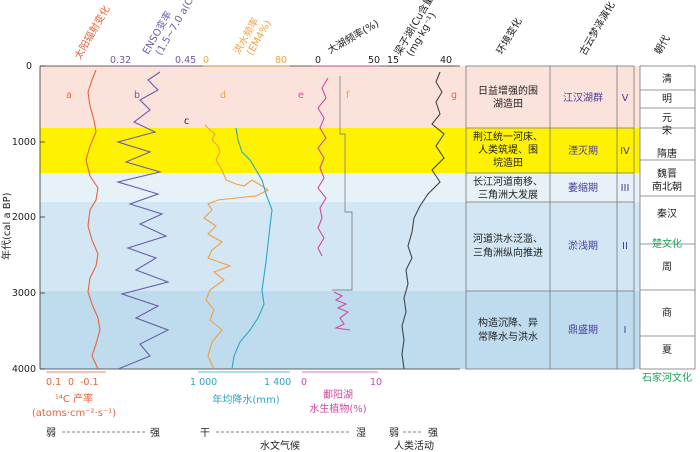 The height and width of the screenshot is (452, 700). Describe the element at coordinates (342, 311) in the screenshot. I see `poyang-curve` at that location.